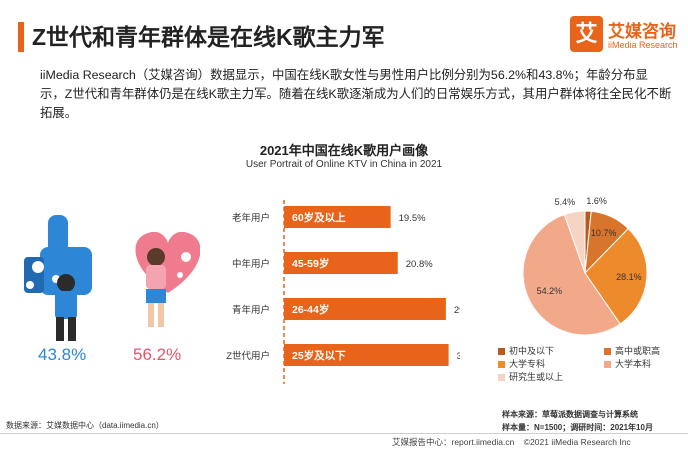  I want to click on bar-value-label: 30.1%, so click(458, 356).